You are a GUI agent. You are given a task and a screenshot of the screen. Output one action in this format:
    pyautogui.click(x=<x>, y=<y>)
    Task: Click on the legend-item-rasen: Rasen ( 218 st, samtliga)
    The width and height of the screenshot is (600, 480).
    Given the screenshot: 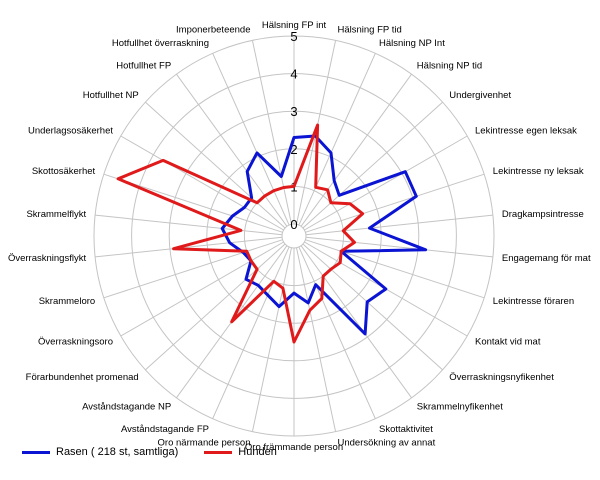 What is the action you would take?
    pyautogui.click(x=100, y=452)
    